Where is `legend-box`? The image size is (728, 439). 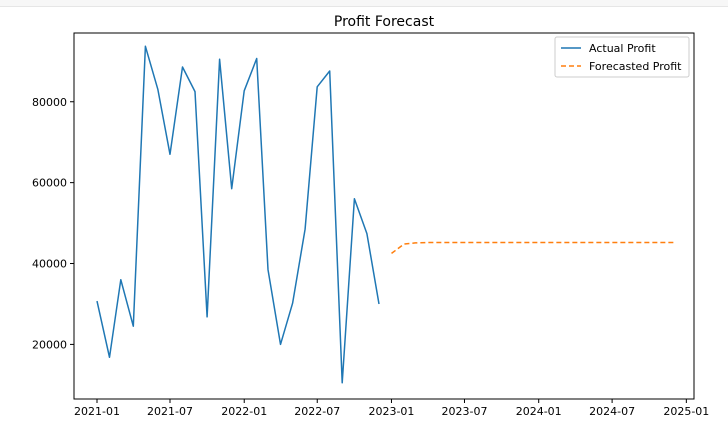
legend-box is located at coordinates (622, 57).